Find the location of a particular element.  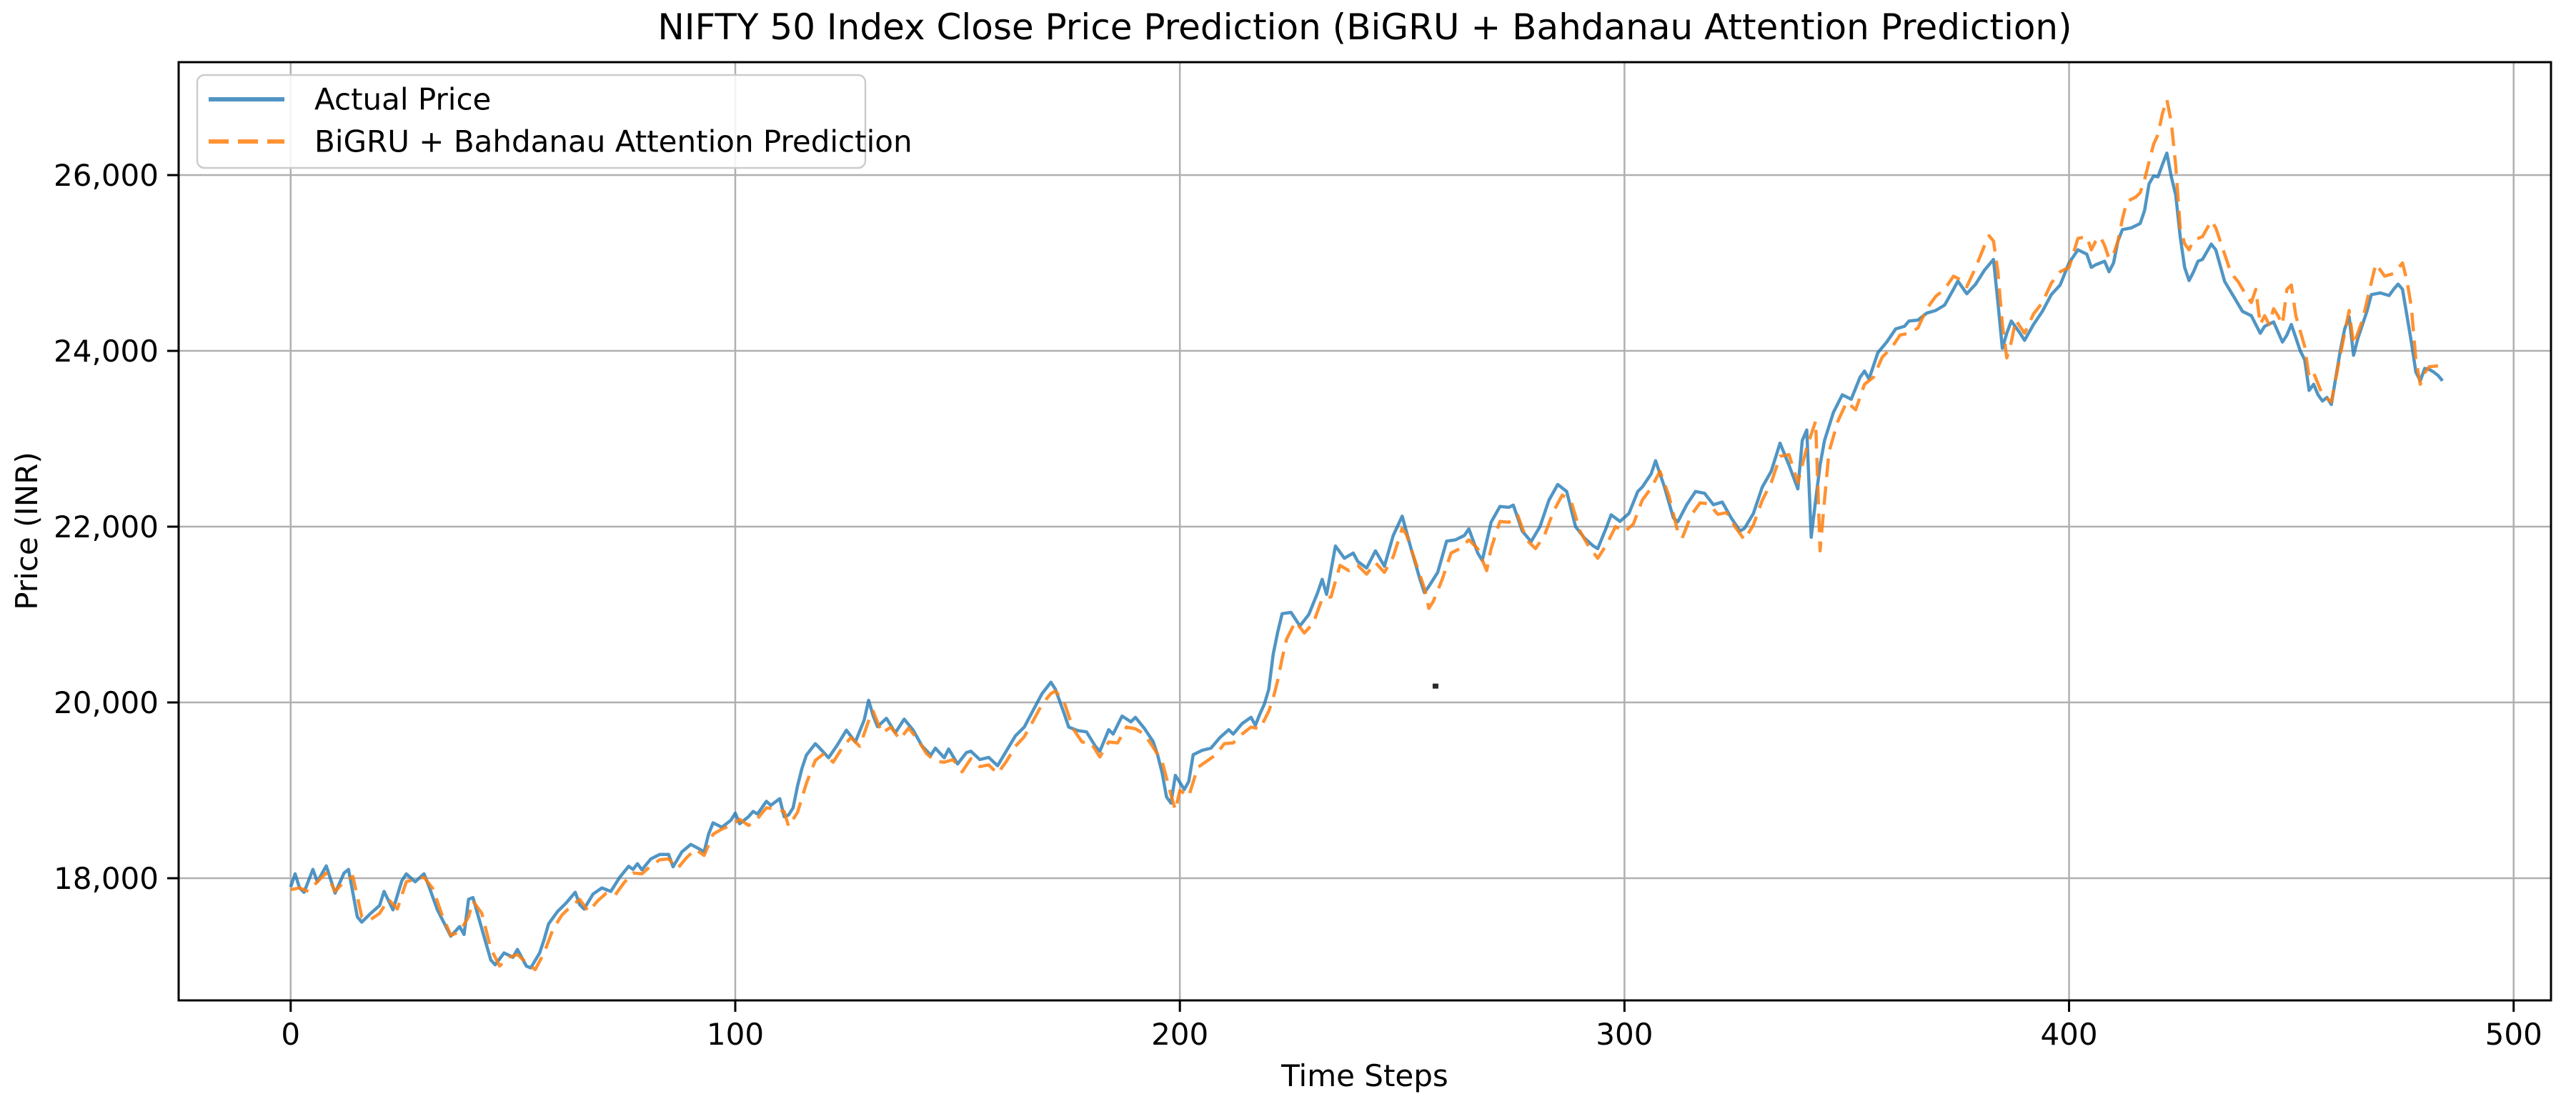

y-tick-label: 20,000 is located at coordinates (106, 702).